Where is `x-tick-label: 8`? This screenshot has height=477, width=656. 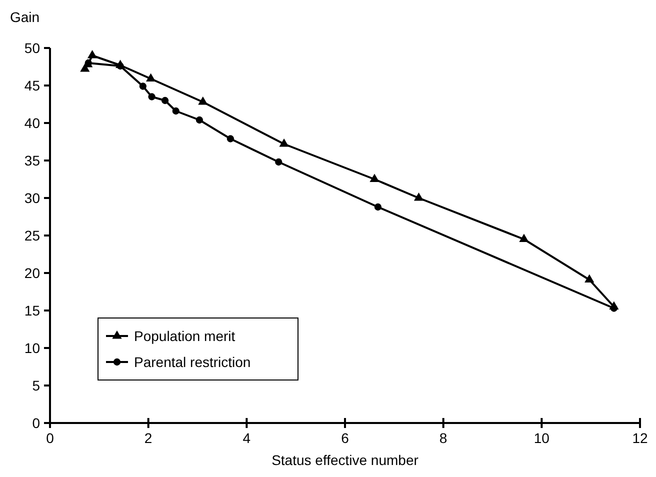 x-tick-label: 8 is located at coordinates (443, 438).